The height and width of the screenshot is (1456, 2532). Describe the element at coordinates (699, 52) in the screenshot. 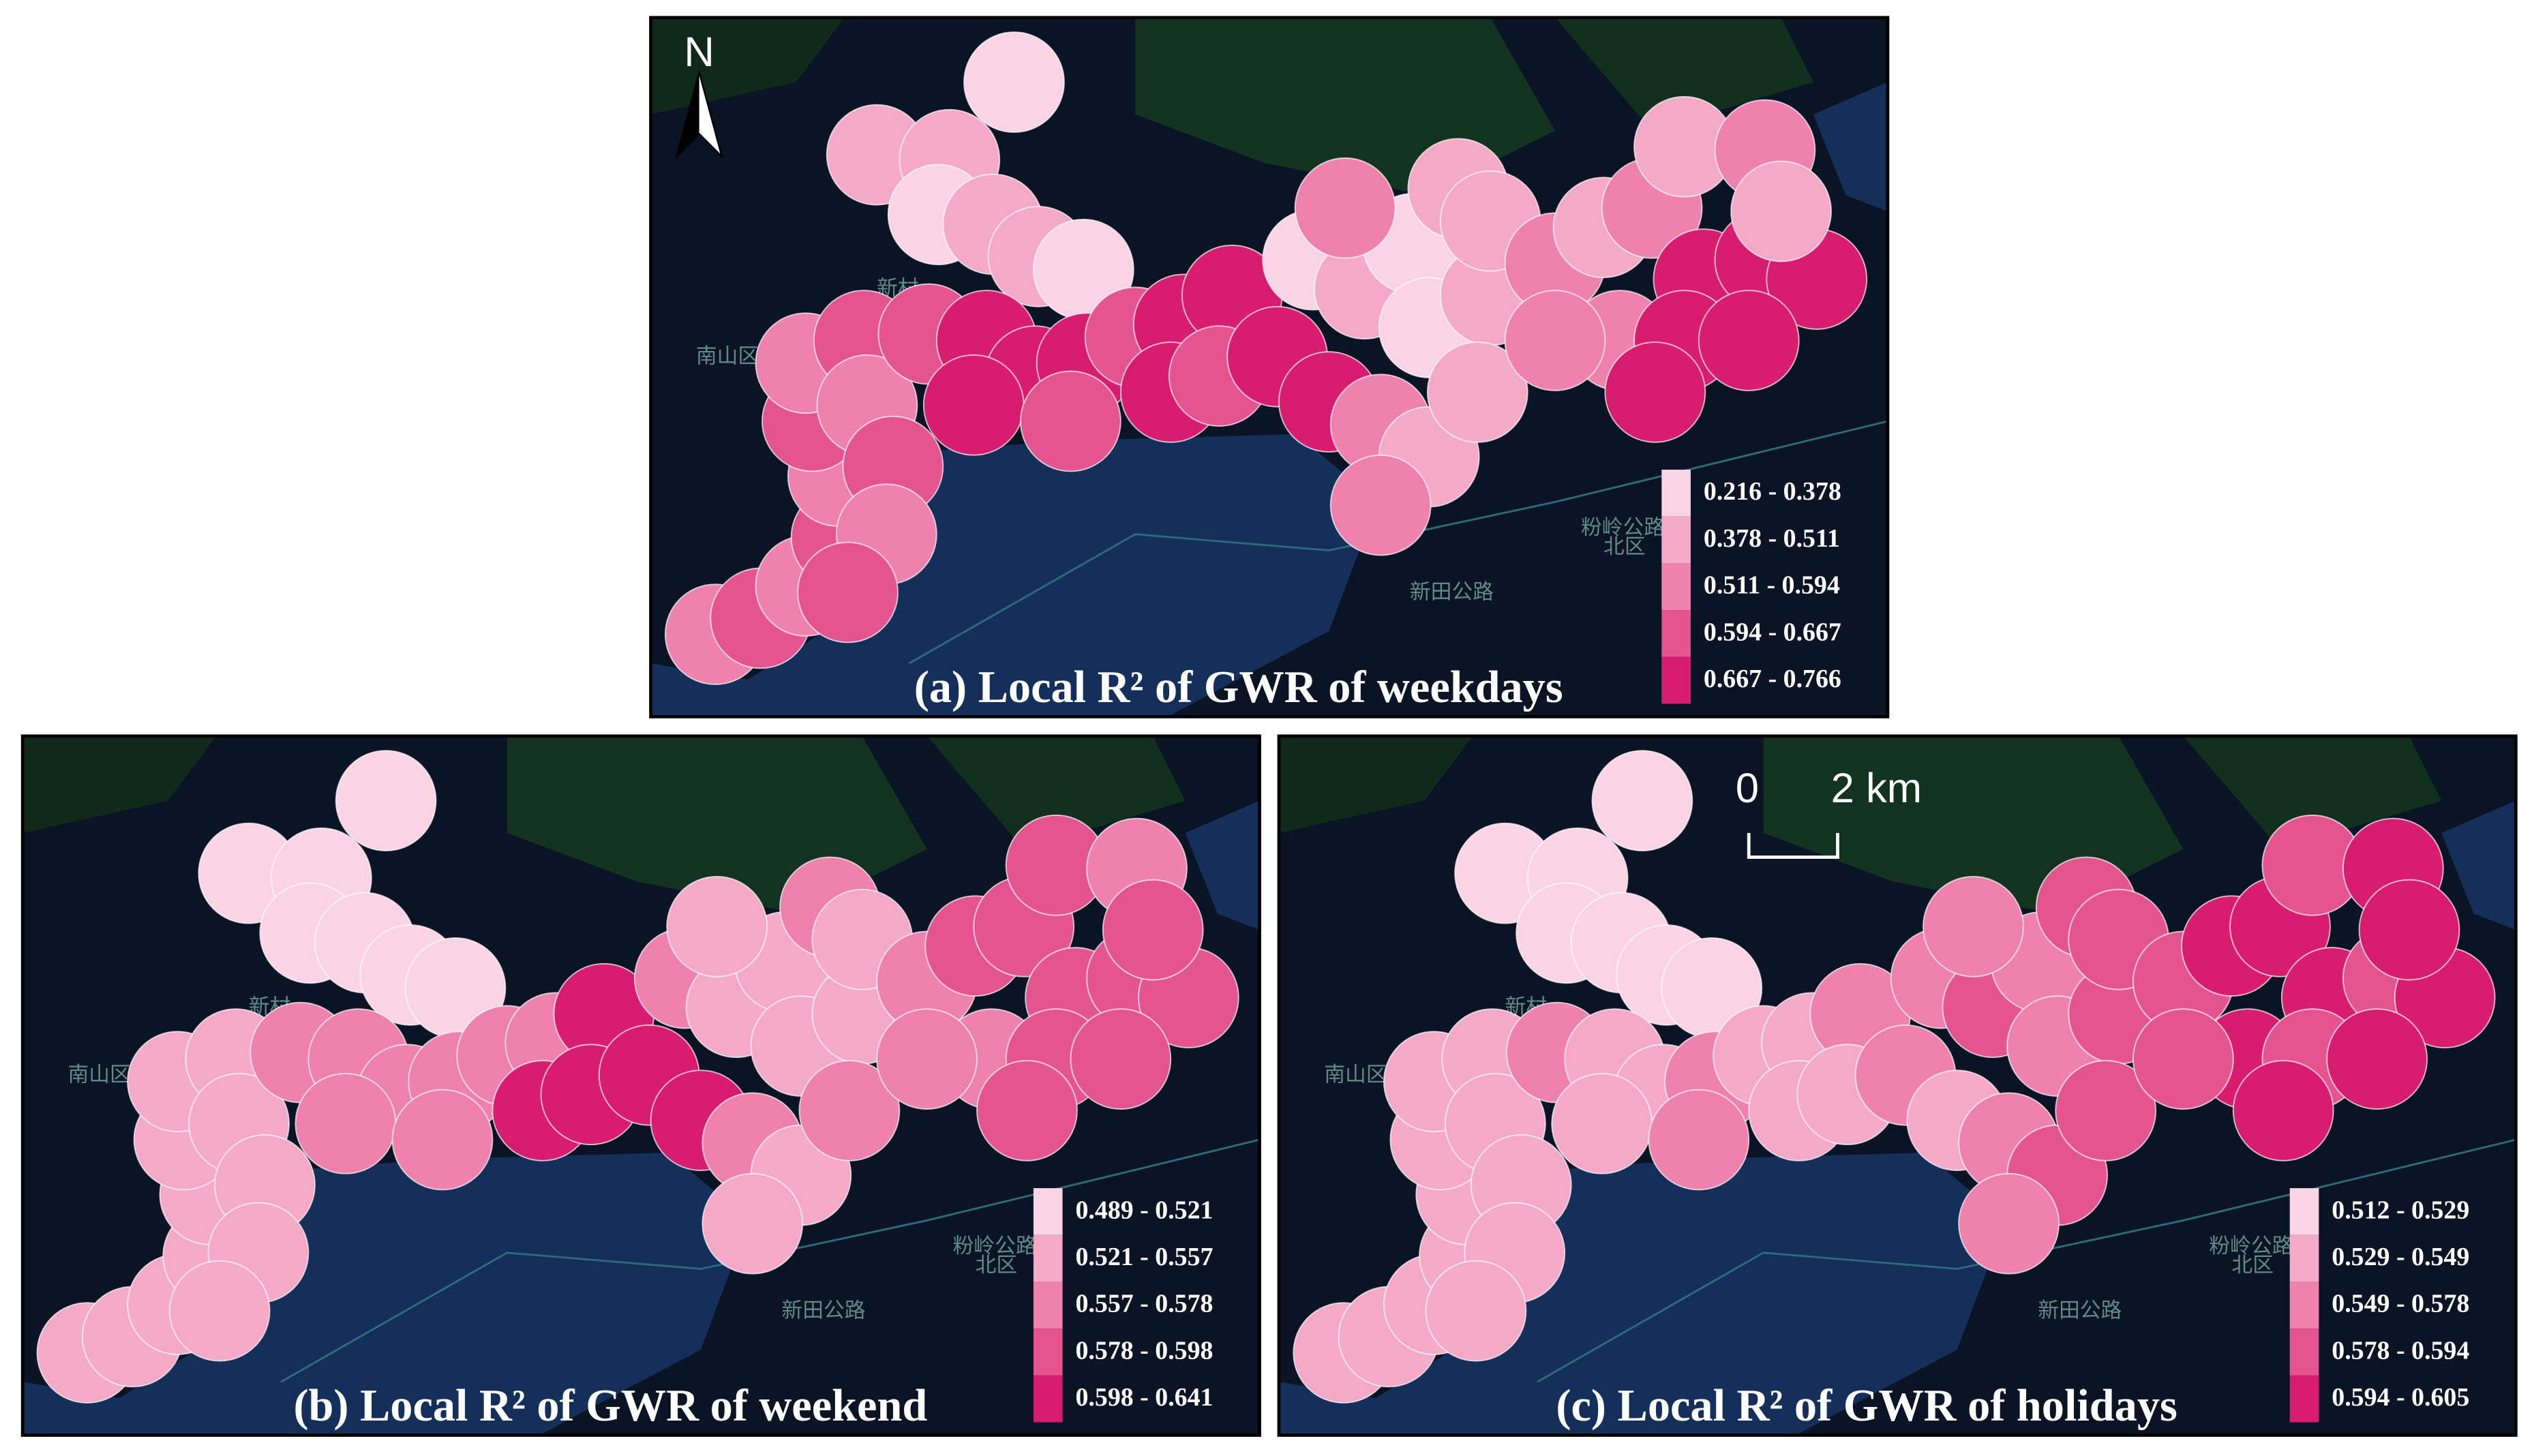

I see `north-label: N` at that location.